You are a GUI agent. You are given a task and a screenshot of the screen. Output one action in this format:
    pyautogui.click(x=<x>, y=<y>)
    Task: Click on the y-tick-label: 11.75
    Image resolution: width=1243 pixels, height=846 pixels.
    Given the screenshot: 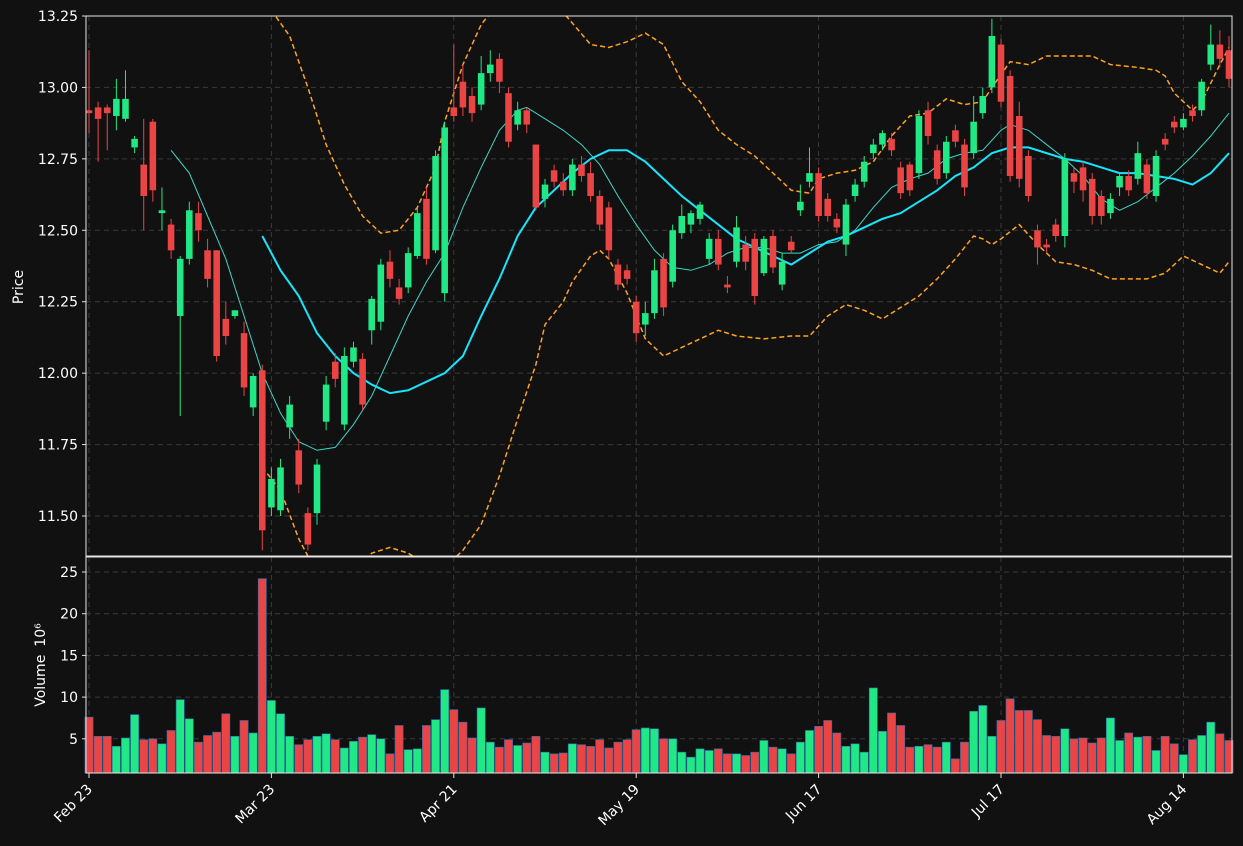 What is the action you would take?
    pyautogui.click(x=58, y=446)
    